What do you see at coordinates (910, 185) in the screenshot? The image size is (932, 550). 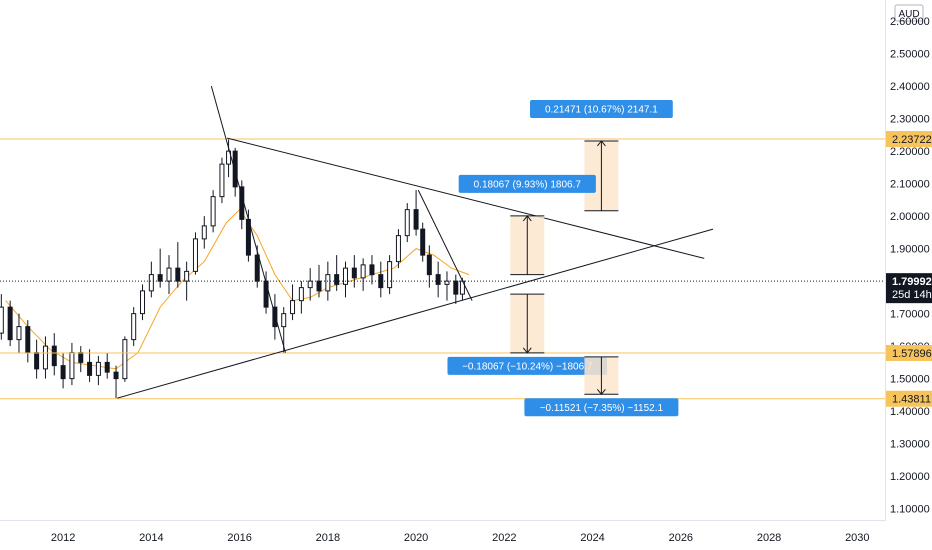 I see `y-tick-label: 2.10000` at bounding box center [910, 185].